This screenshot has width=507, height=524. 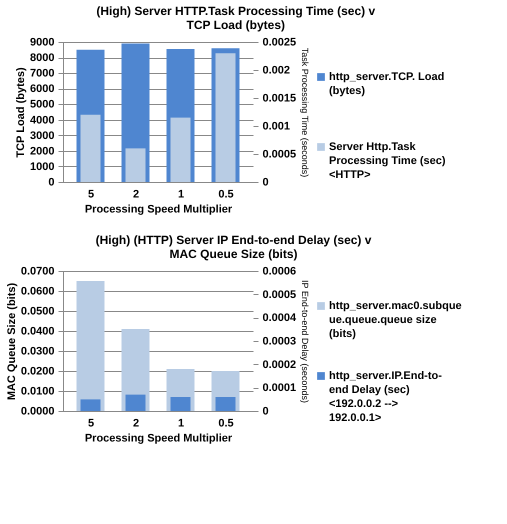 What do you see at coordinates (279, 42) in the screenshot?
I see `y2-tick-label: 0.0025` at bounding box center [279, 42].